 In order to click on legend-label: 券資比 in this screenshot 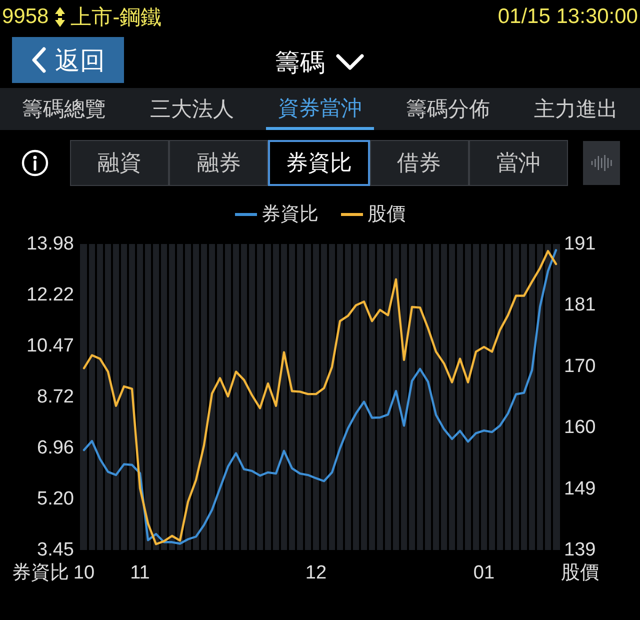, I will do `click(290, 215)`.